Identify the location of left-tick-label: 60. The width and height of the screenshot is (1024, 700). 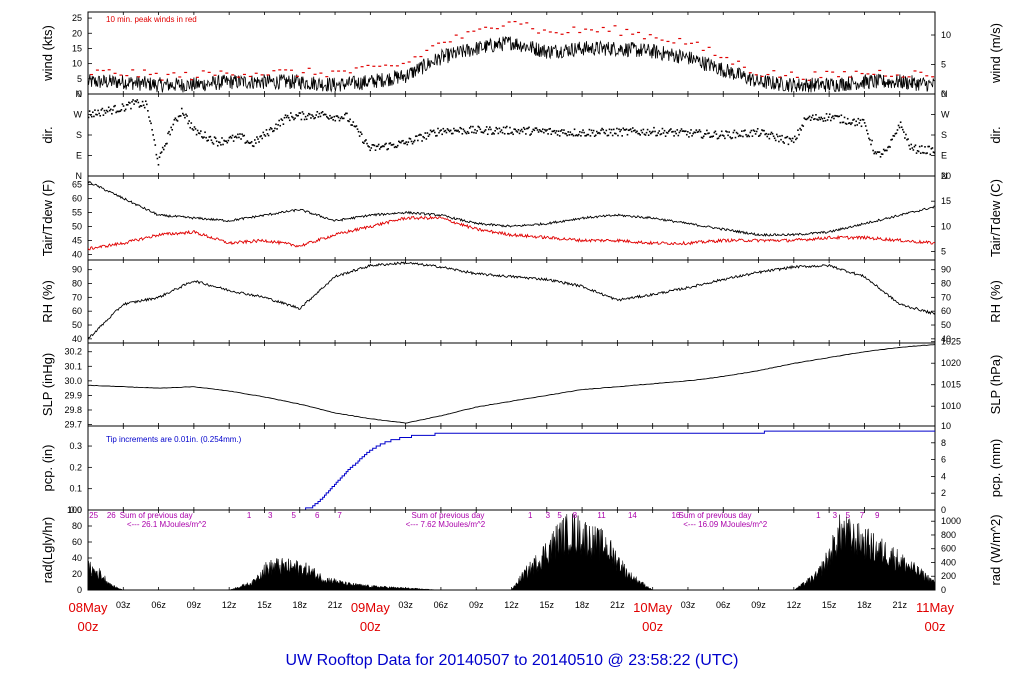
(77, 542).